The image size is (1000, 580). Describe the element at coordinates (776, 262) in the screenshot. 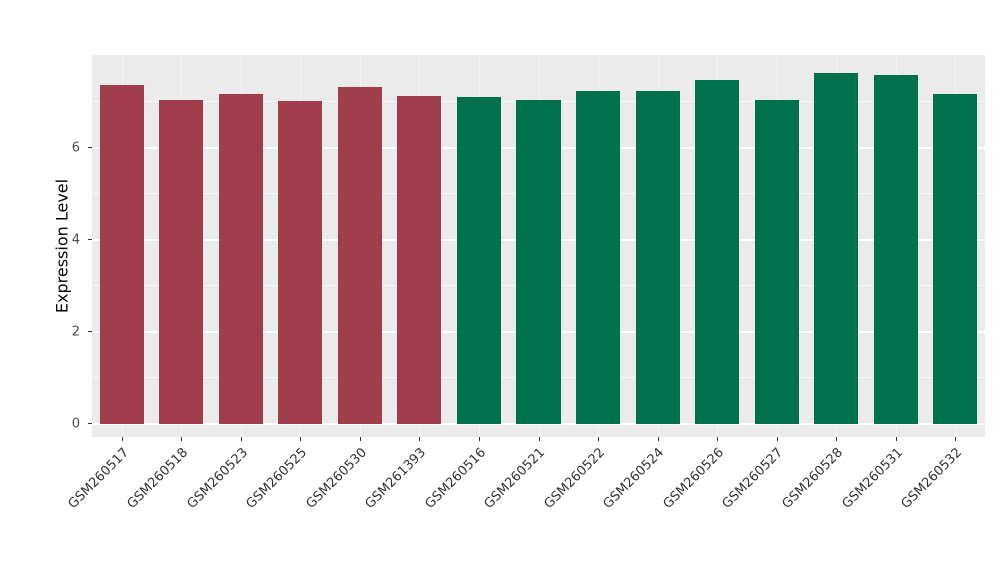

I see `bar-GSM260527` at that location.